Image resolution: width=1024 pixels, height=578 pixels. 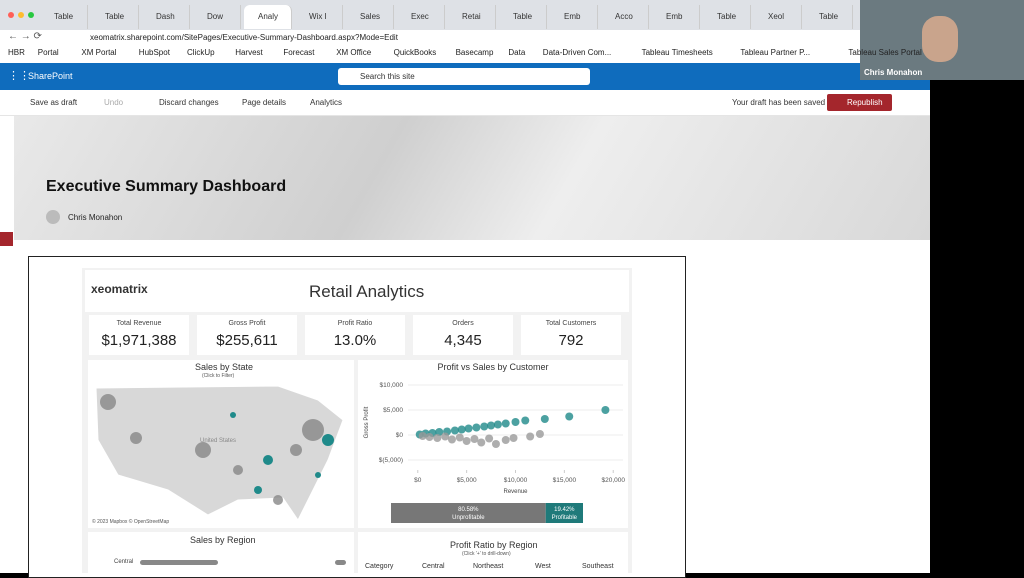 I want to click on tab: Dash, so click(x=166, y=17).